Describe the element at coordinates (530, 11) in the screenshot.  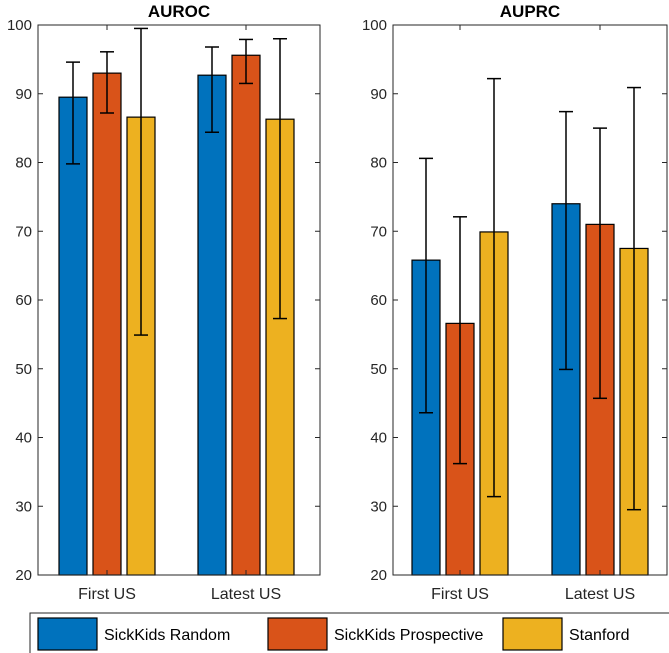
I see `chart-title: AUPRC` at that location.